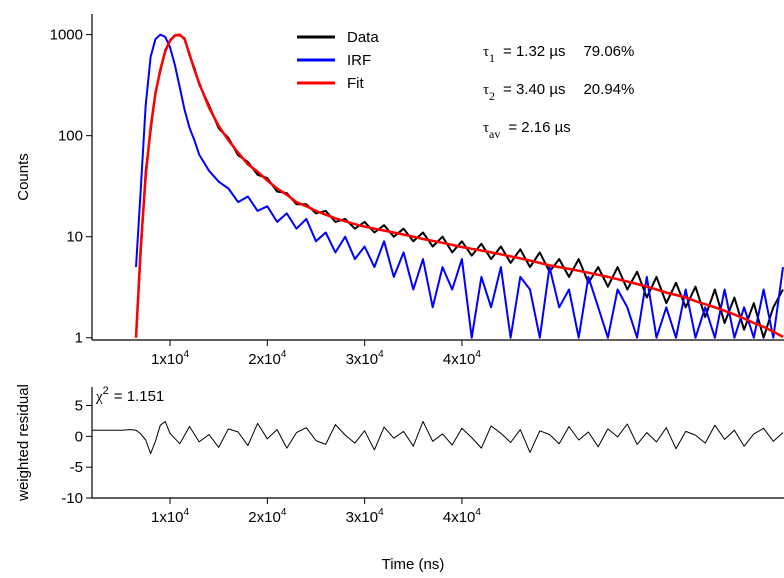  I want to click on subscript: av, so click(494, 134).